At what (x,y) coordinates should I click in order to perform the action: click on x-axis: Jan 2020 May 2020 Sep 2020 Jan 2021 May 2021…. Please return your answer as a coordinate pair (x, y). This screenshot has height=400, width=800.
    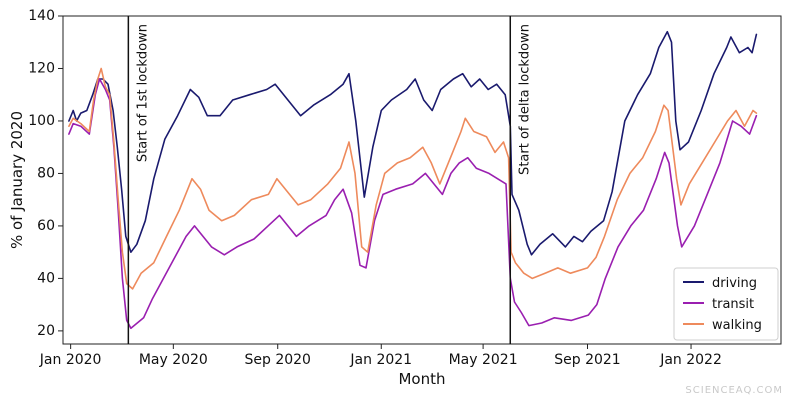
    Looking at the image, I should click on (380, 356).